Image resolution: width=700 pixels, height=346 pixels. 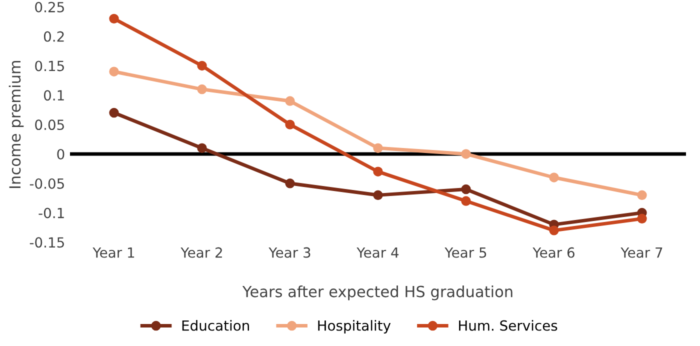 What do you see at coordinates (16, 124) in the screenshot?
I see `y-axis-title: Income premium` at bounding box center [16, 124].